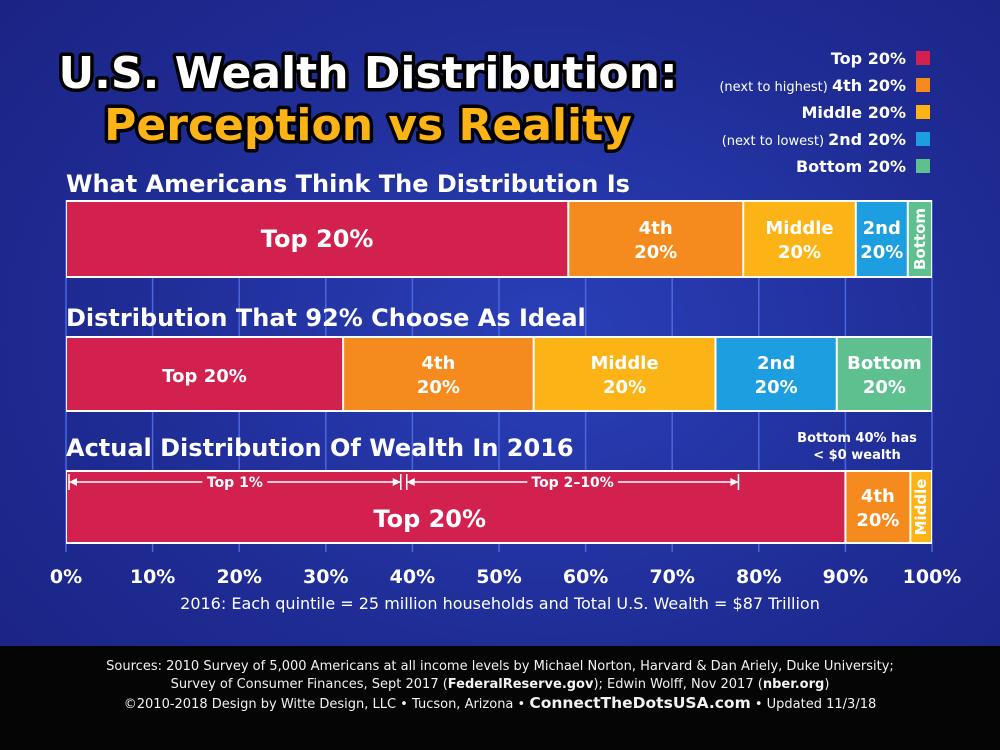 The width and height of the screenshot is (1000, 750). Describe the element at coordinates (845, 577) in the screenshot. I see `x-tick-label: 90%` at that location.